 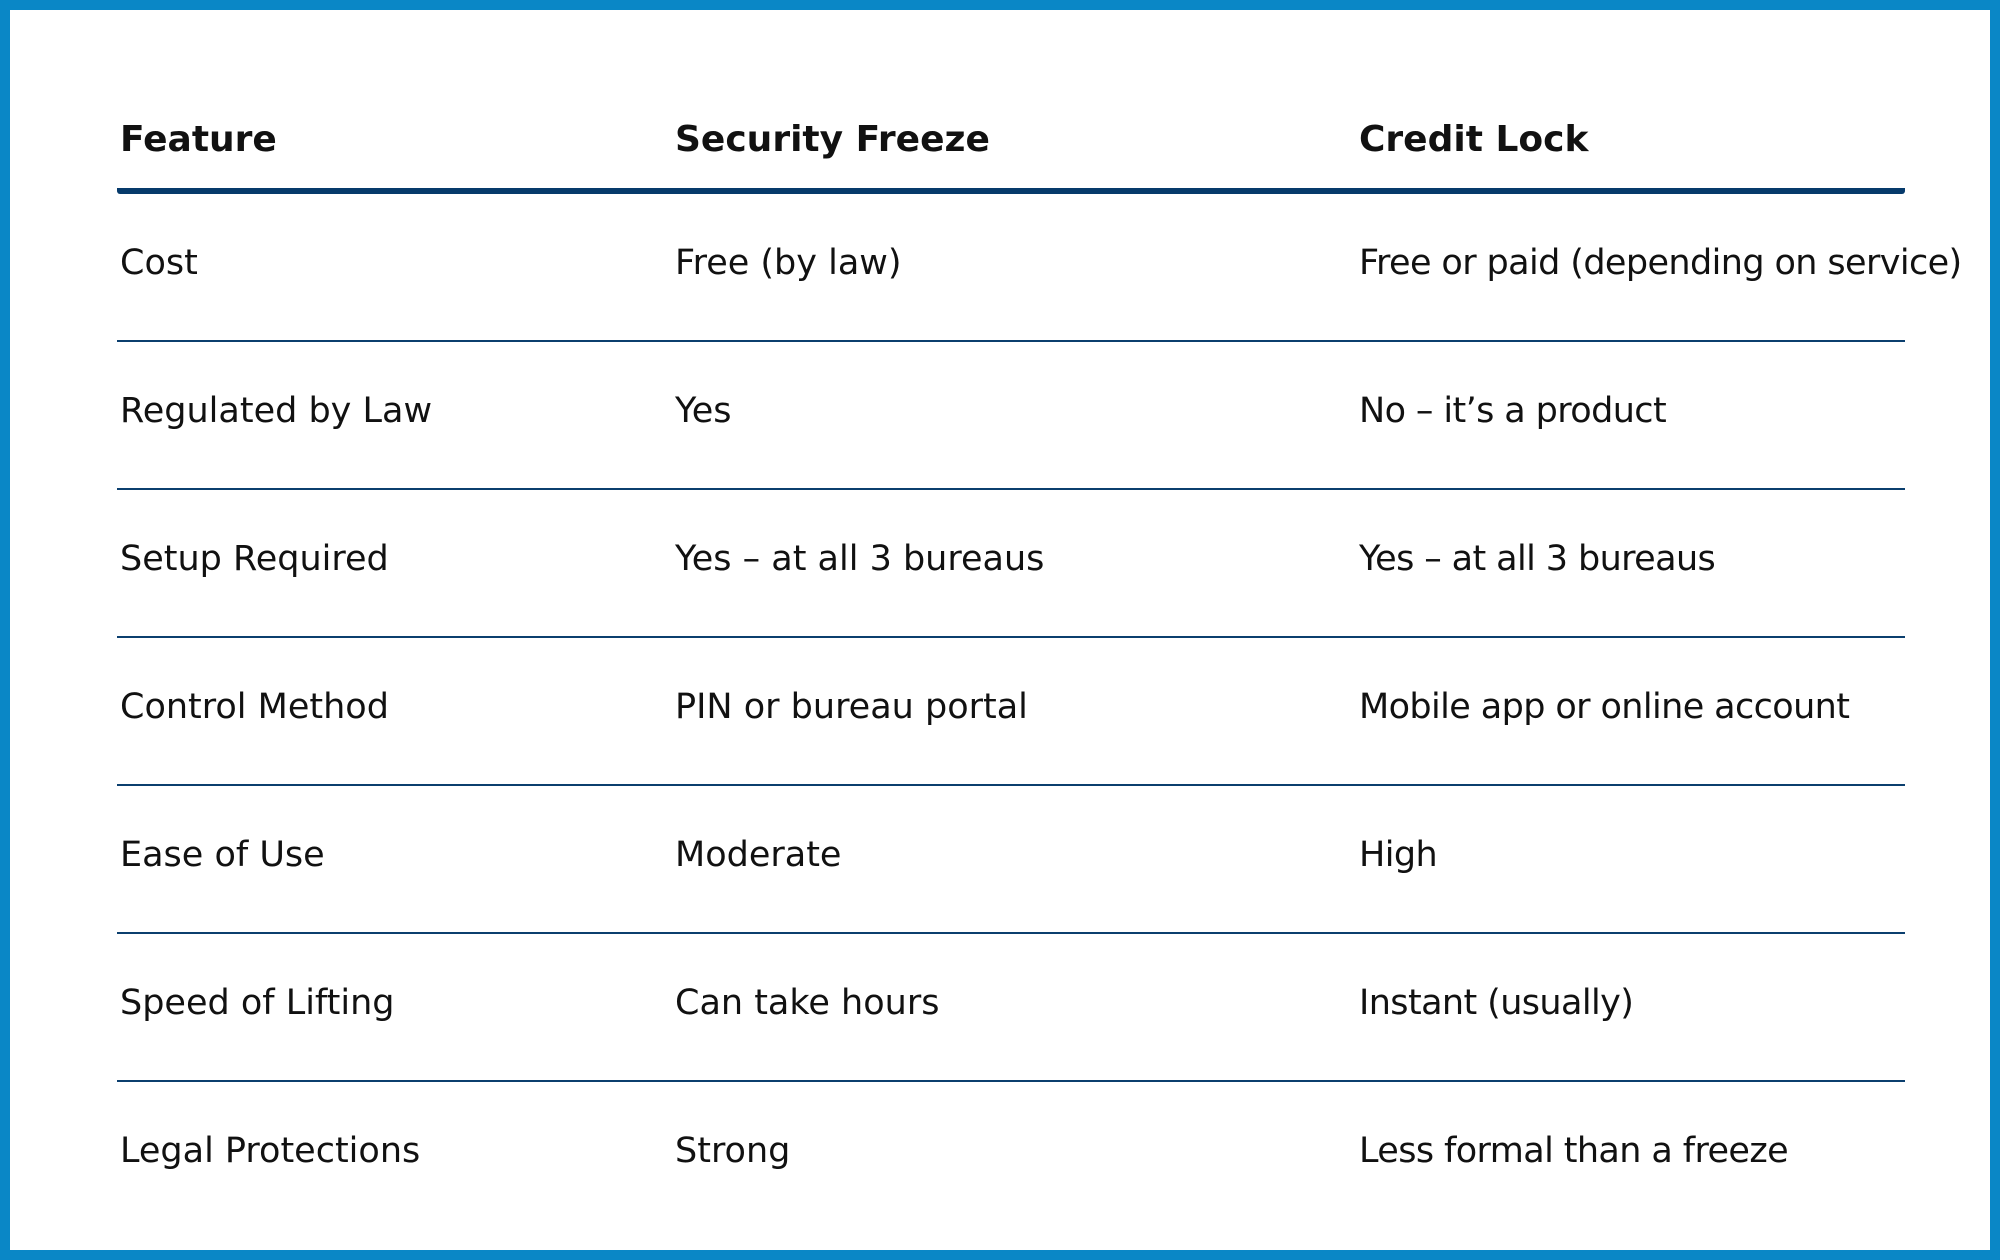 I want to click on credit-lock-cell: No – it’s a product, so click(x=1513, y=411).